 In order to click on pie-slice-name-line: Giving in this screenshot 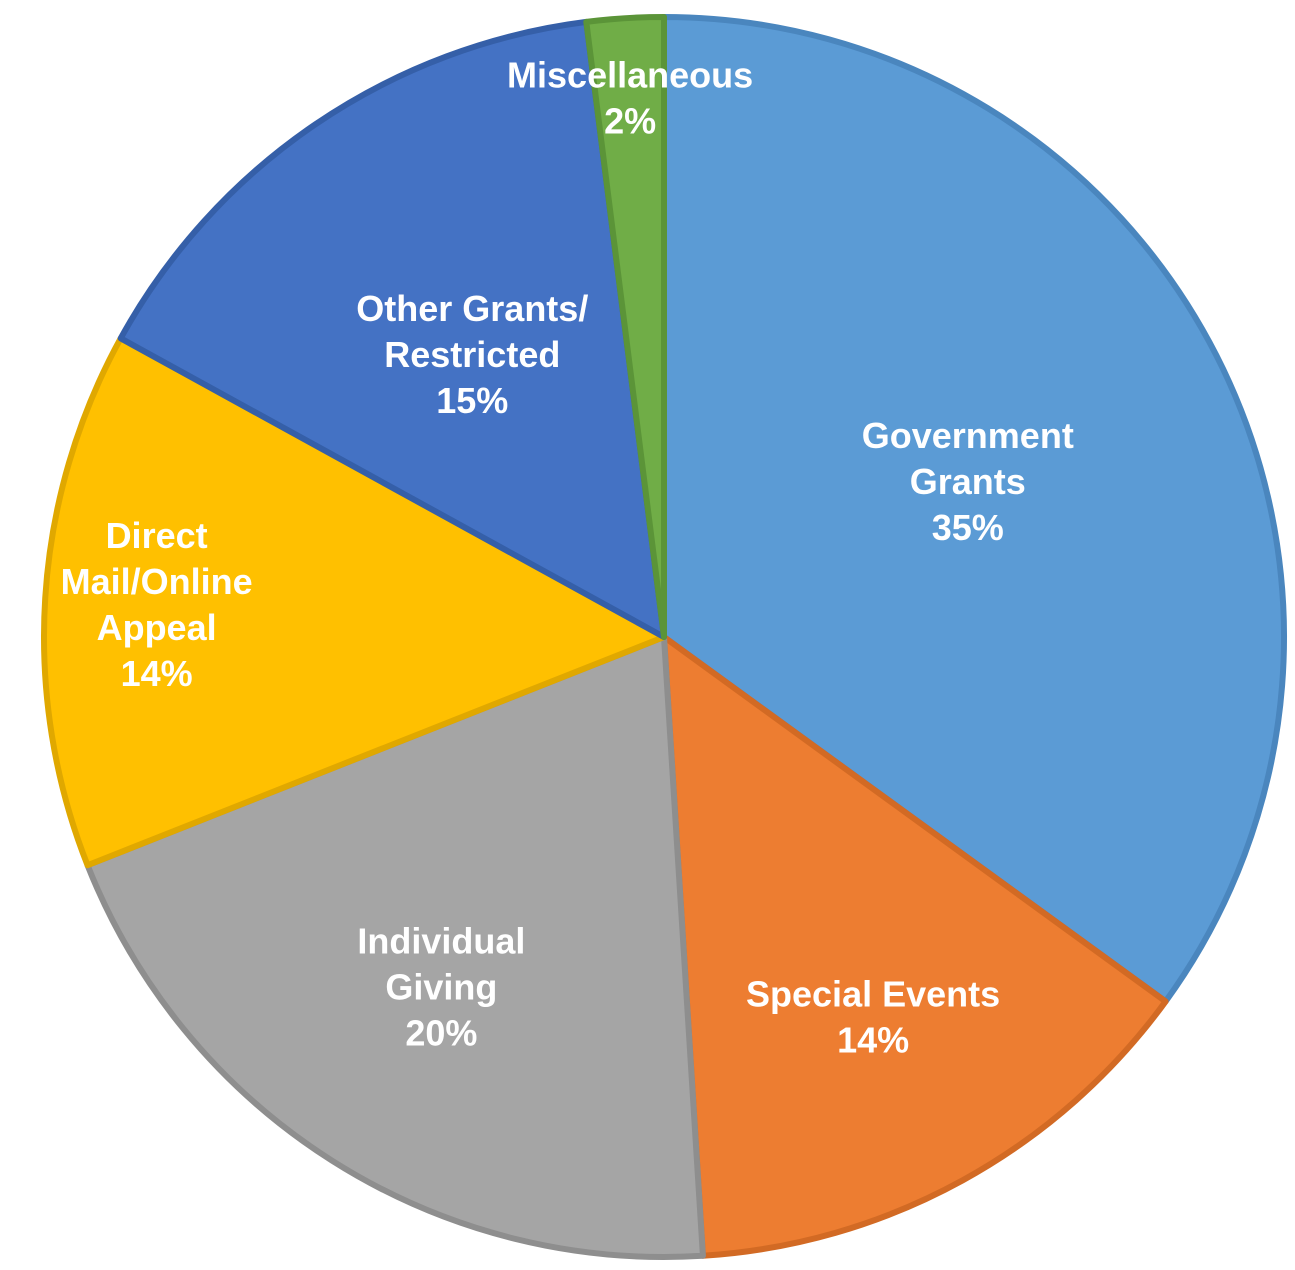, I will do `click(441, 987)`.